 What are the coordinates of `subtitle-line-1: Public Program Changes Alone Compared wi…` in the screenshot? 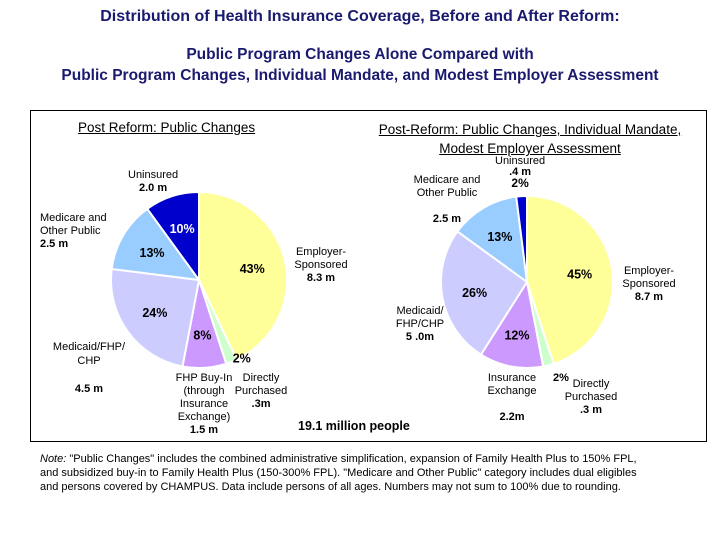 It's located at (360, 54).